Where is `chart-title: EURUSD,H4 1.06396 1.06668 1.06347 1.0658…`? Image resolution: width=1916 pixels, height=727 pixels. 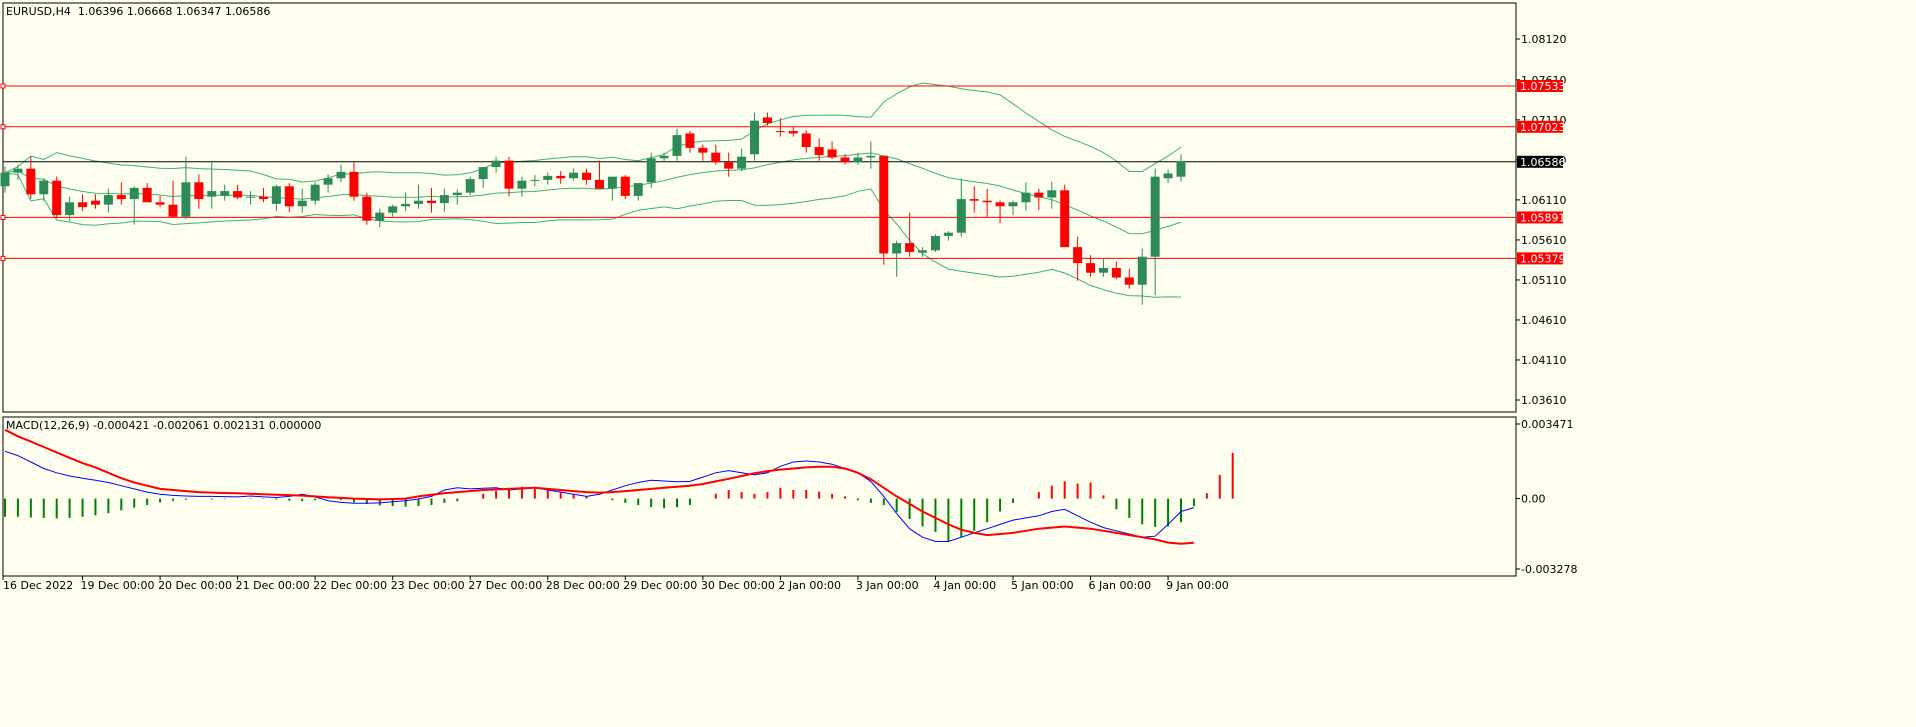 chart-title: EURUSD,H4 1.06396 1.06668 1.06347 1.0658… is located at coordinates (138, 11).